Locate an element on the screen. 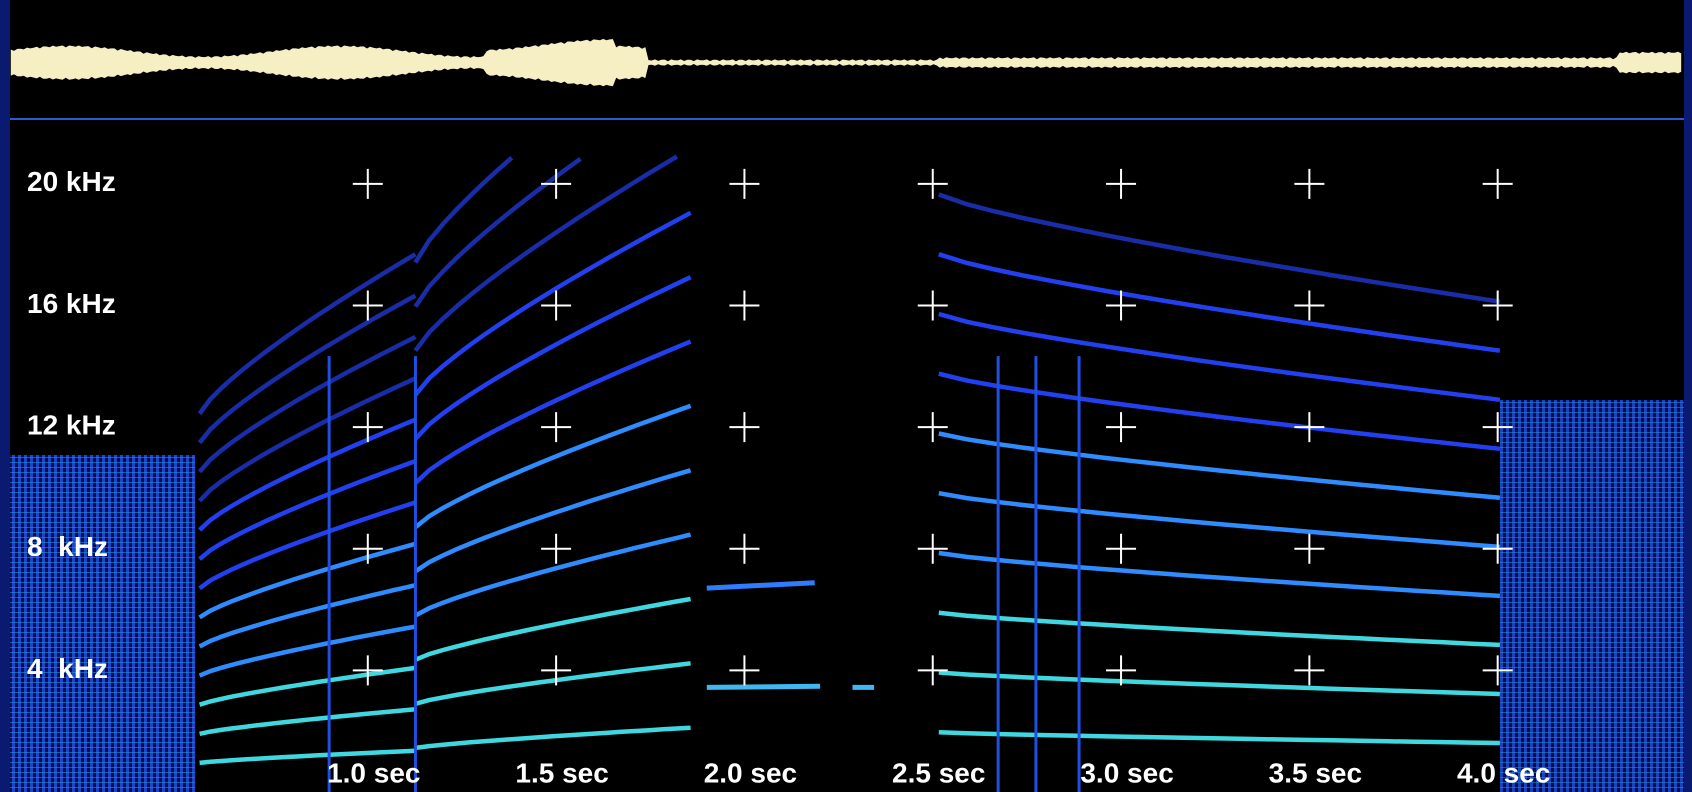  waveform is located at coordinates (846, 62).